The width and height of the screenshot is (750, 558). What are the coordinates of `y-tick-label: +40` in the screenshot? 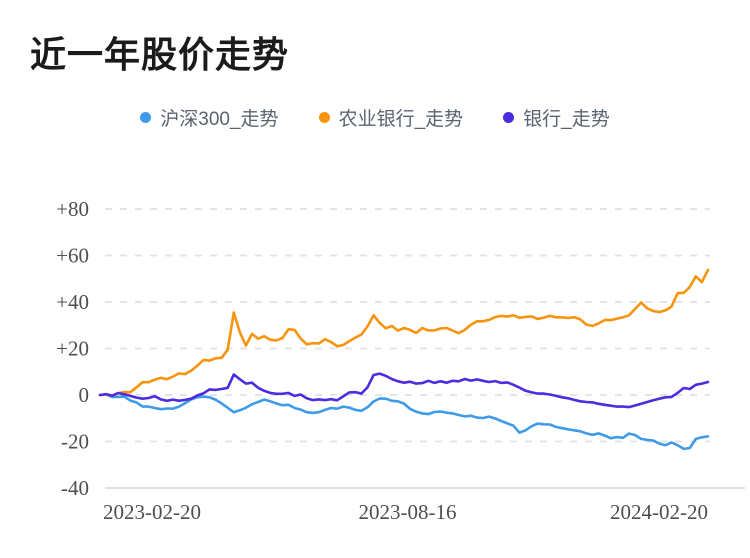 It's located at (72, 302).